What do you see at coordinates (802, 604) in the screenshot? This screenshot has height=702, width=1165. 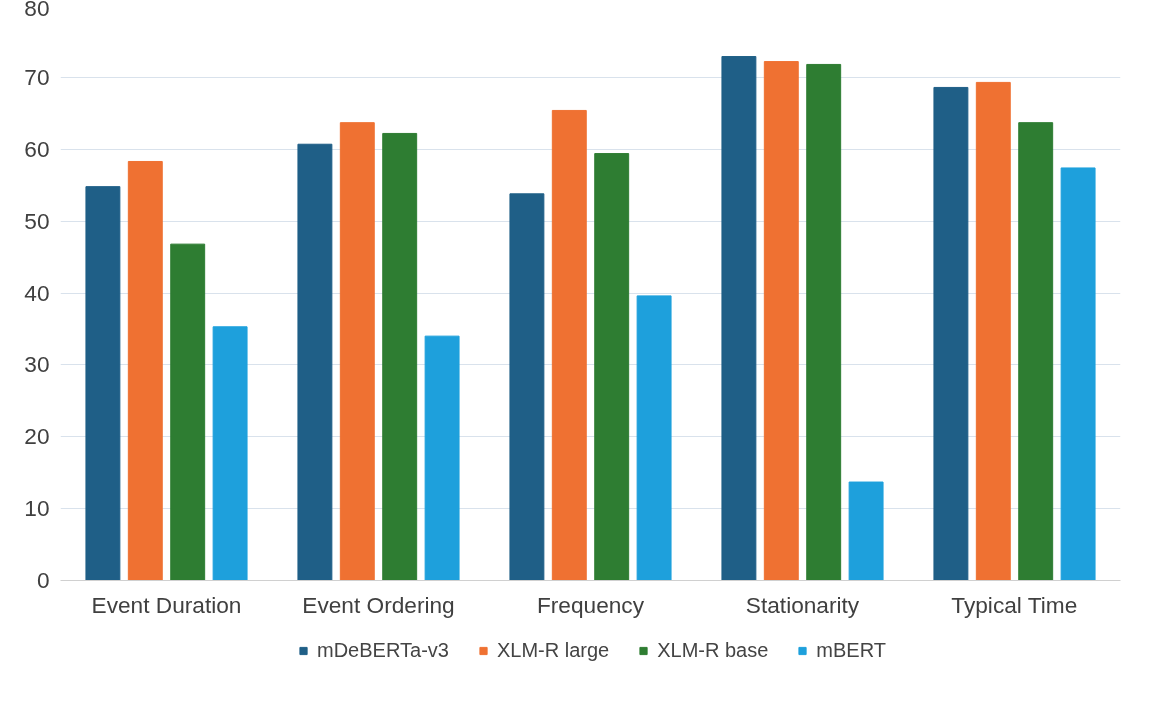 I see `x-tick-label: Stationarity` at bounding box center [802, 604].